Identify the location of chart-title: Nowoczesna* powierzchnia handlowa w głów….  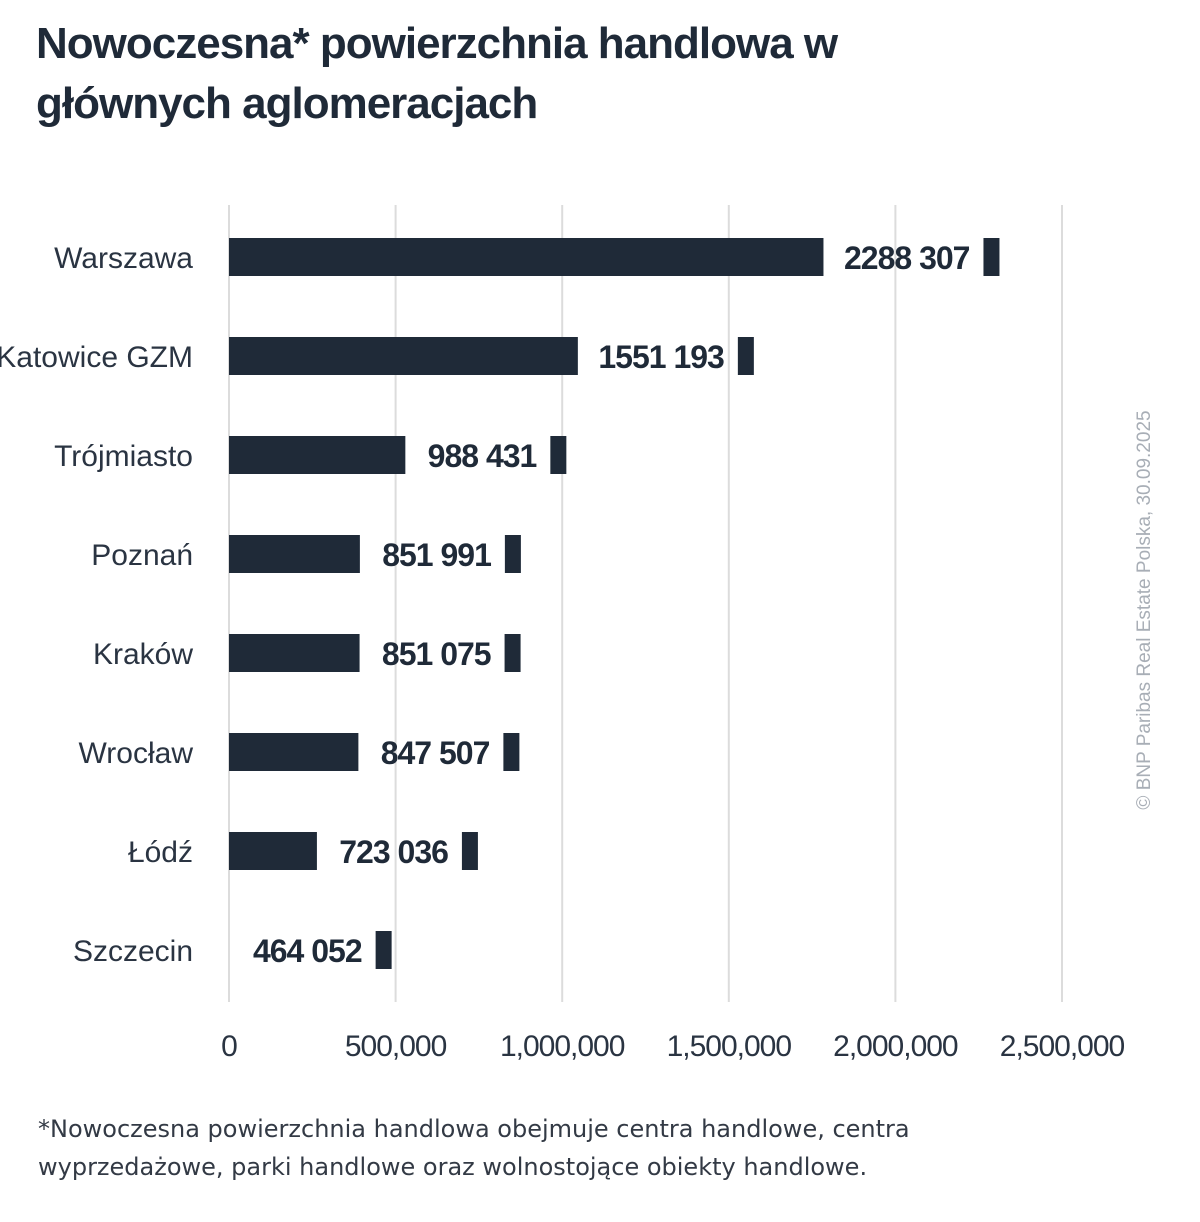
(437, 73).